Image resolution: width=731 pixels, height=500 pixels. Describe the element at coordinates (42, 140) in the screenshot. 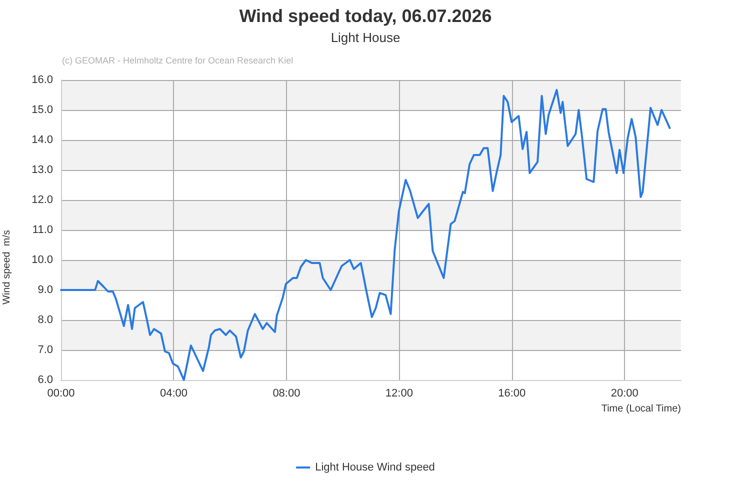

I see `y-tick-label: 14.0` at that location.